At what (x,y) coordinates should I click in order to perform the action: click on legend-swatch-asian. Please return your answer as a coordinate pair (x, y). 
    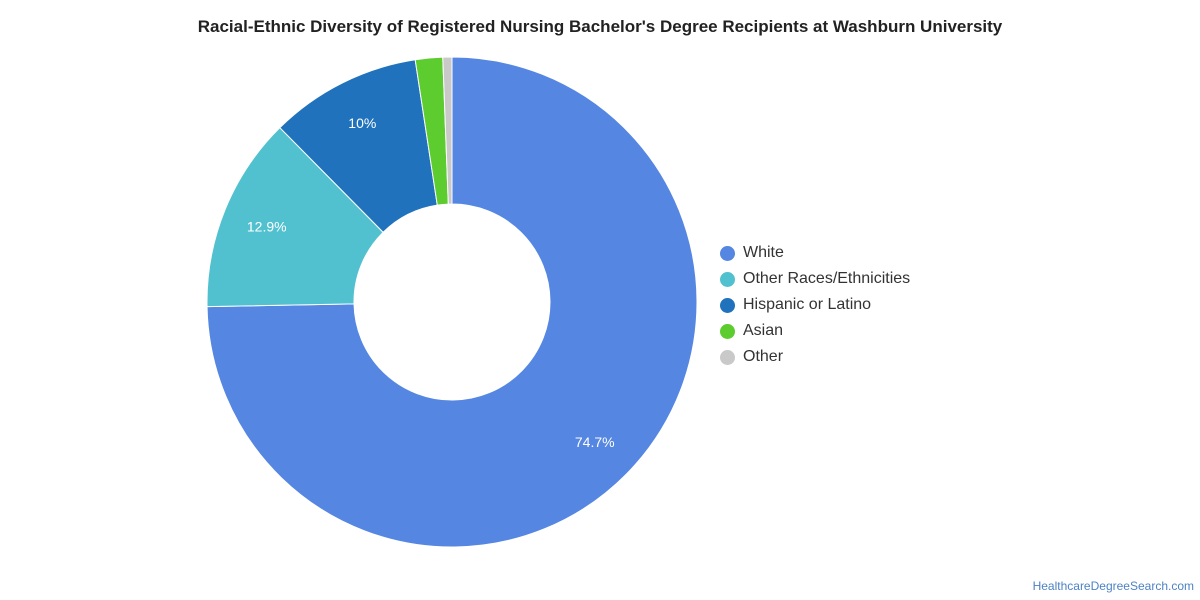
    Looking at the image, I should click on (727, 331).